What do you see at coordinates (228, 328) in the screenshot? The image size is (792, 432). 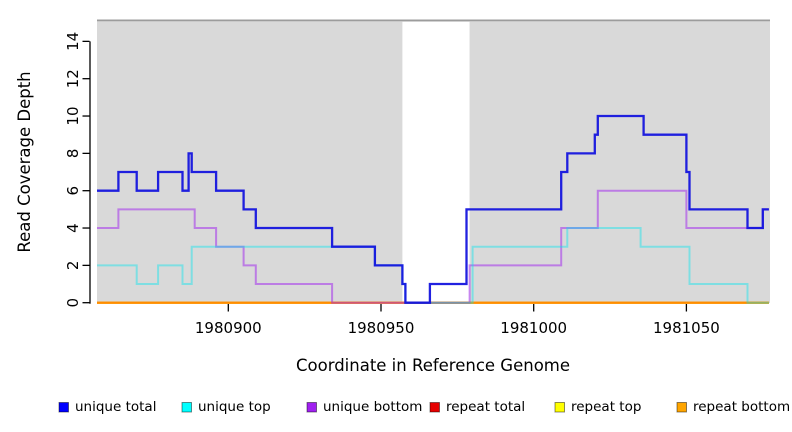 I see `x-tick-label: 1980900` at bounding box center [228, 328].